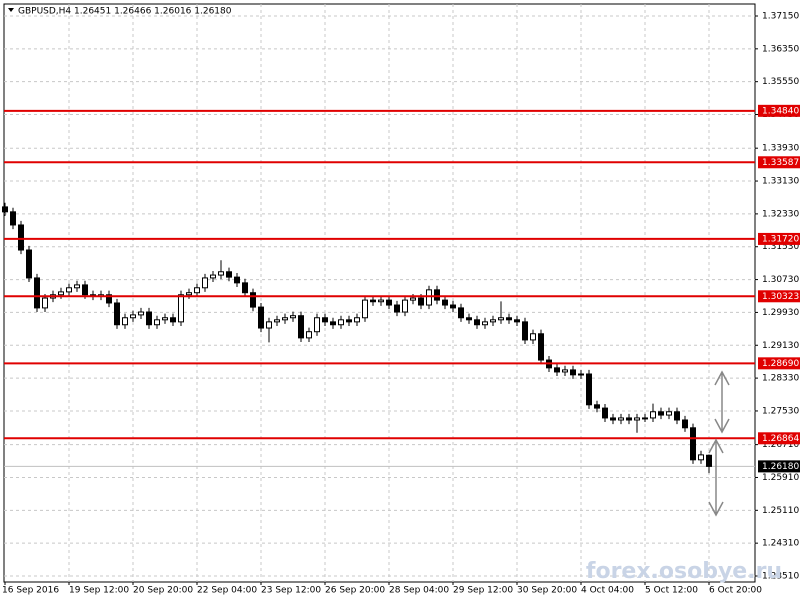  Describe the element at coordinates (780, 16) in the screenshot. I see `y-tick-label: 1.37150` at that location.